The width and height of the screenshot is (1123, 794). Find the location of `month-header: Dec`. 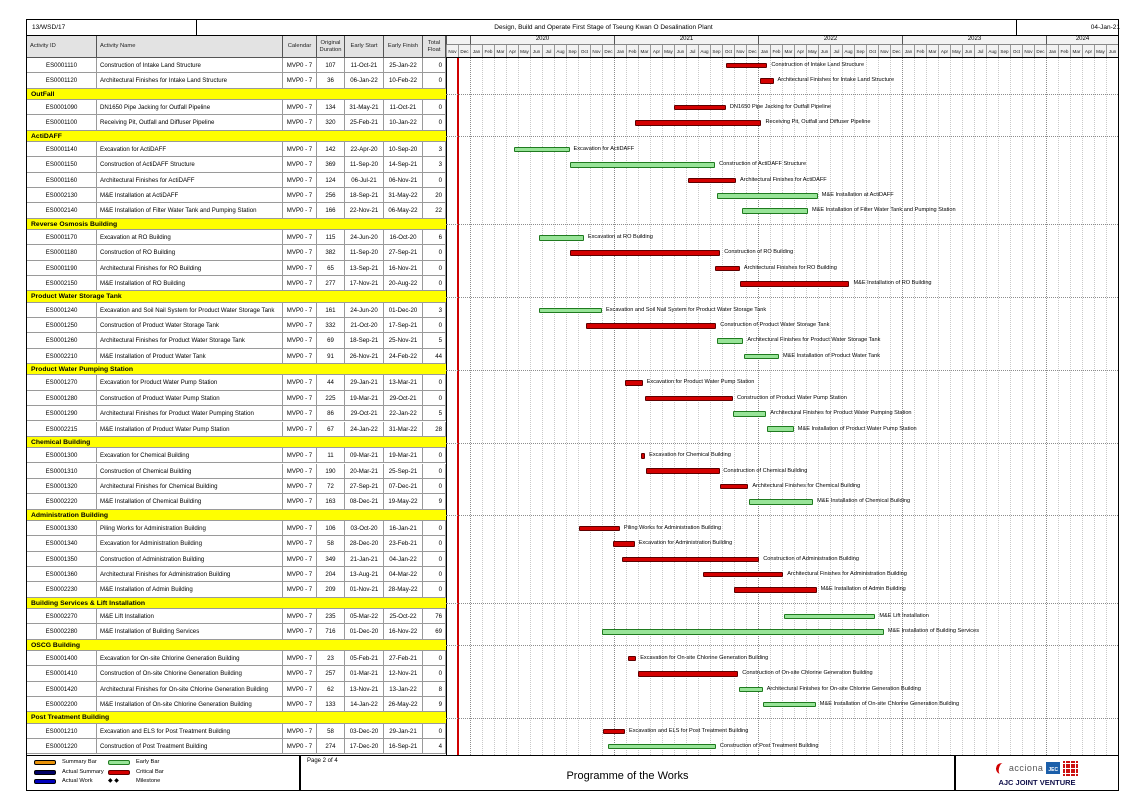

month-header: Dec is located at coordinates (752, 51).